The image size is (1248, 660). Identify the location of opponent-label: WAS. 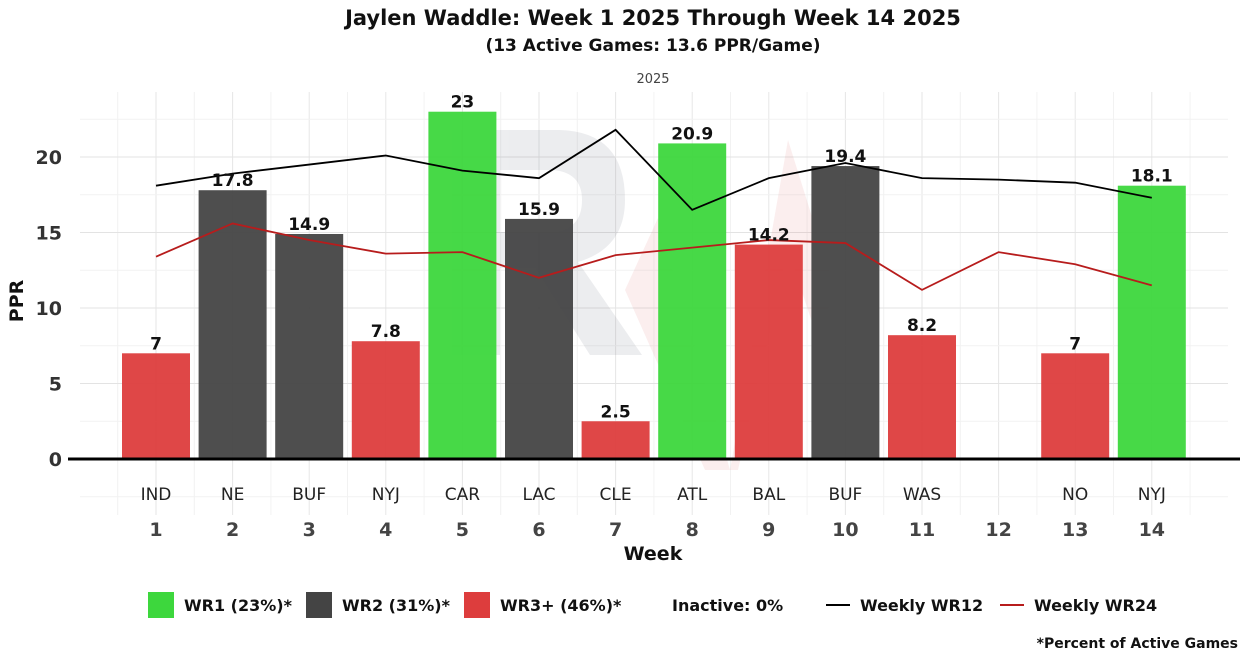
(922, 495).